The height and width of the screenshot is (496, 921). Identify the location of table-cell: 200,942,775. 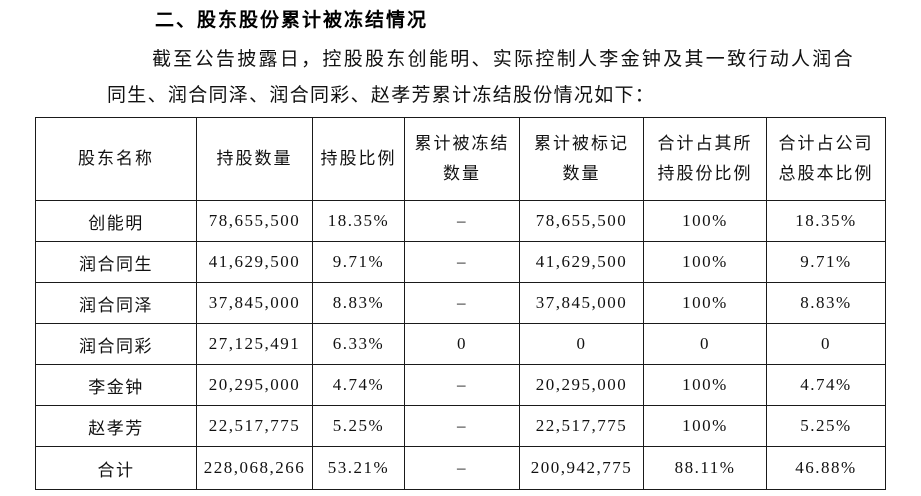
(581, 468).